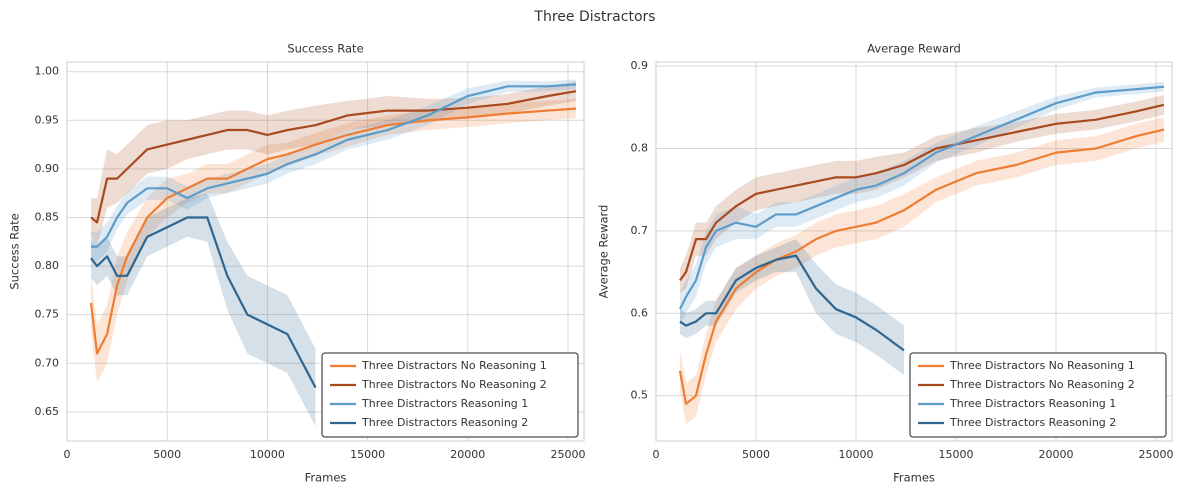 The height and width of the screenshot is (495, 1189). Describe the element at coordinates (47, 71) in the screenshot. I see `y-tick-label: 1.00` at that location.